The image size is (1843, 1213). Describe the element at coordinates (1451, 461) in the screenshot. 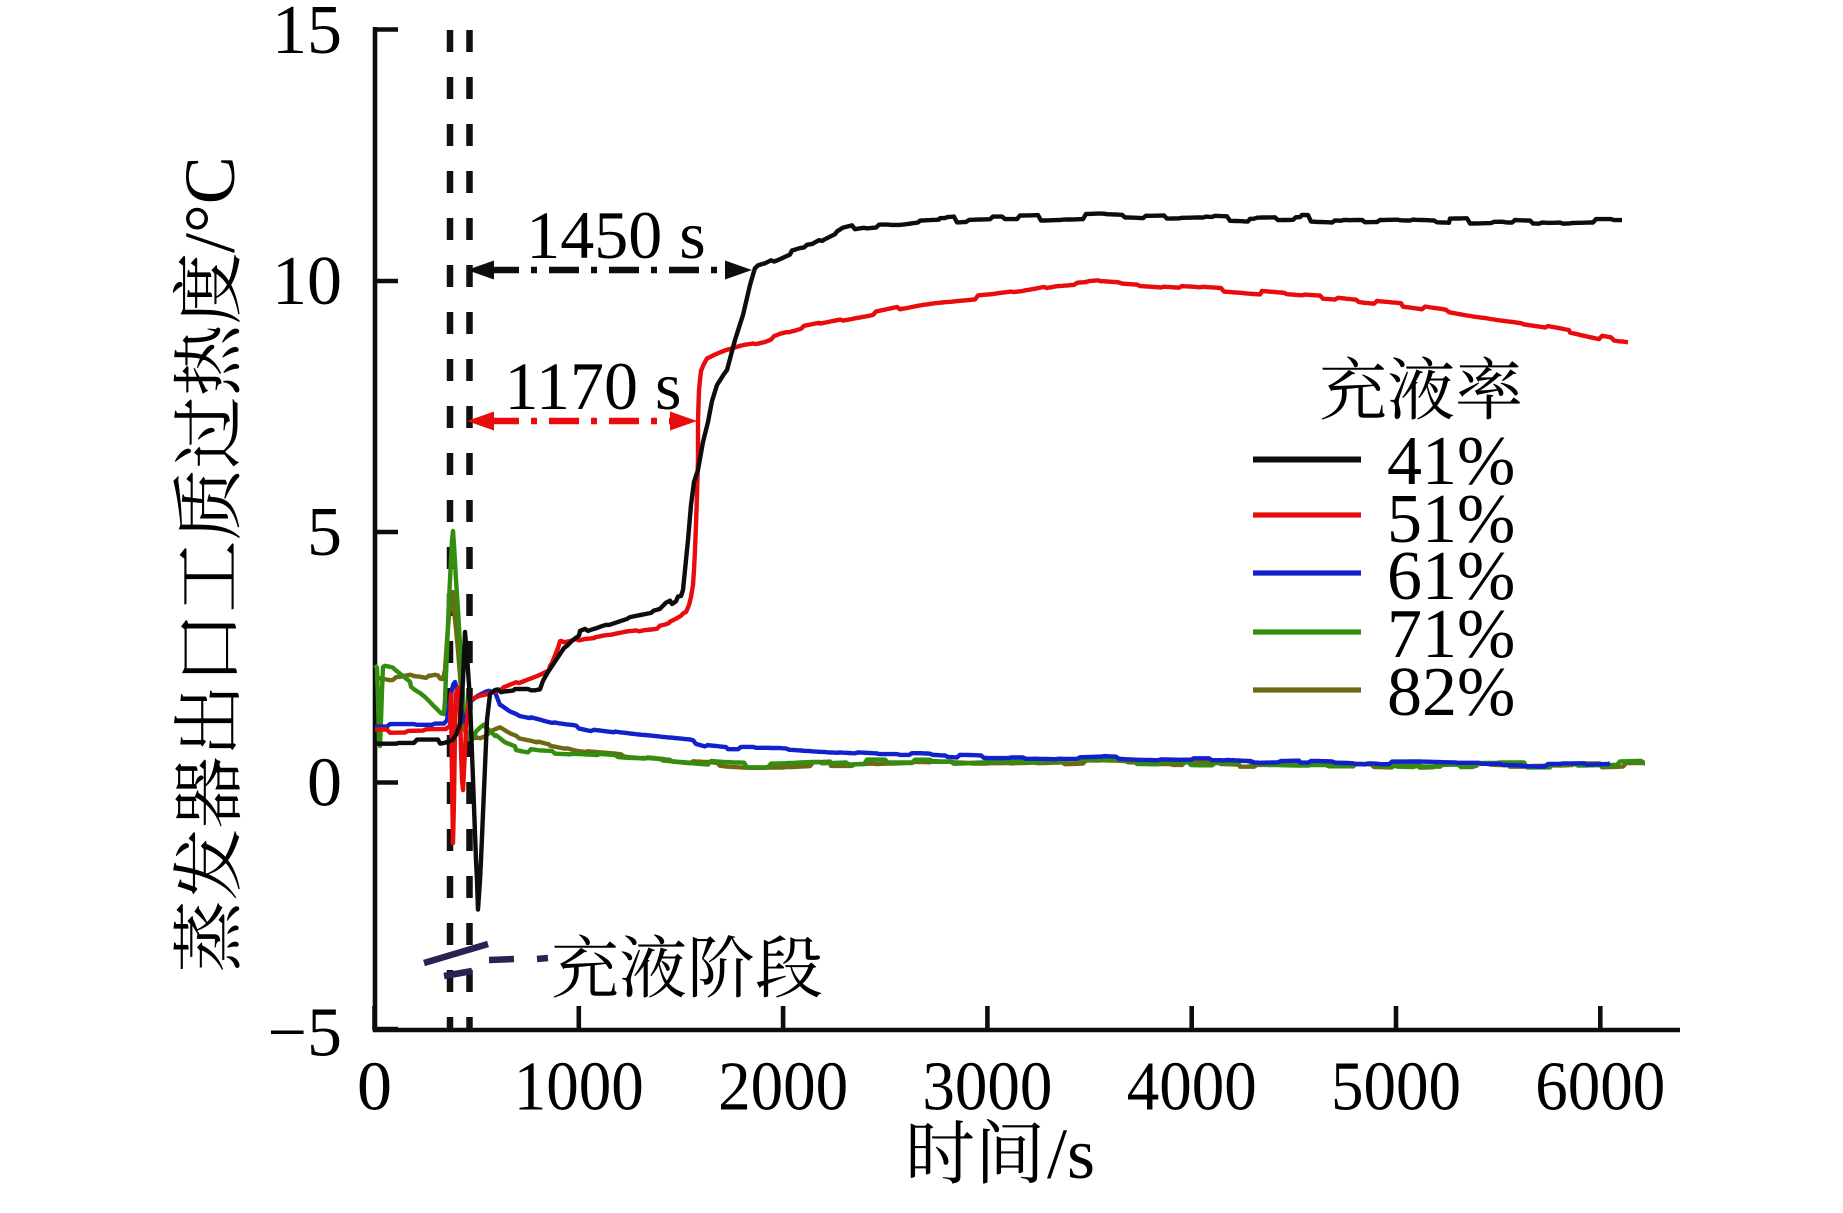

I see `svg-text: 41%` at that location.